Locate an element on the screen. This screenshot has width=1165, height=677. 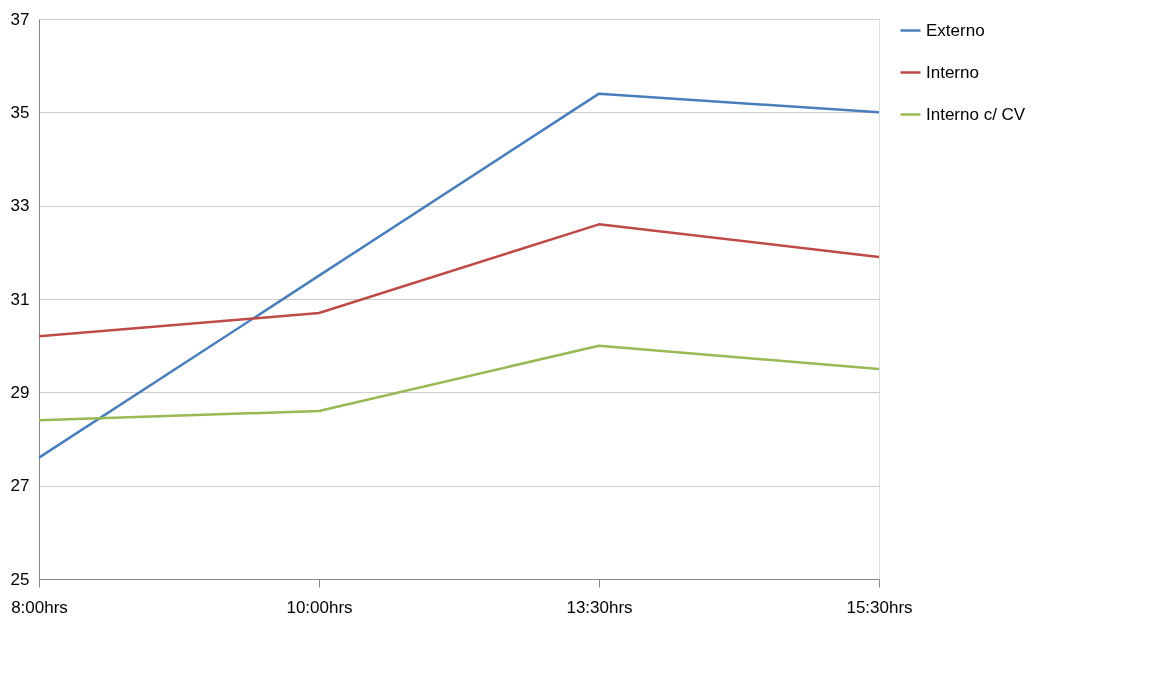
x-tick-label: 15:30hrs is located at coordinates (879, 607).